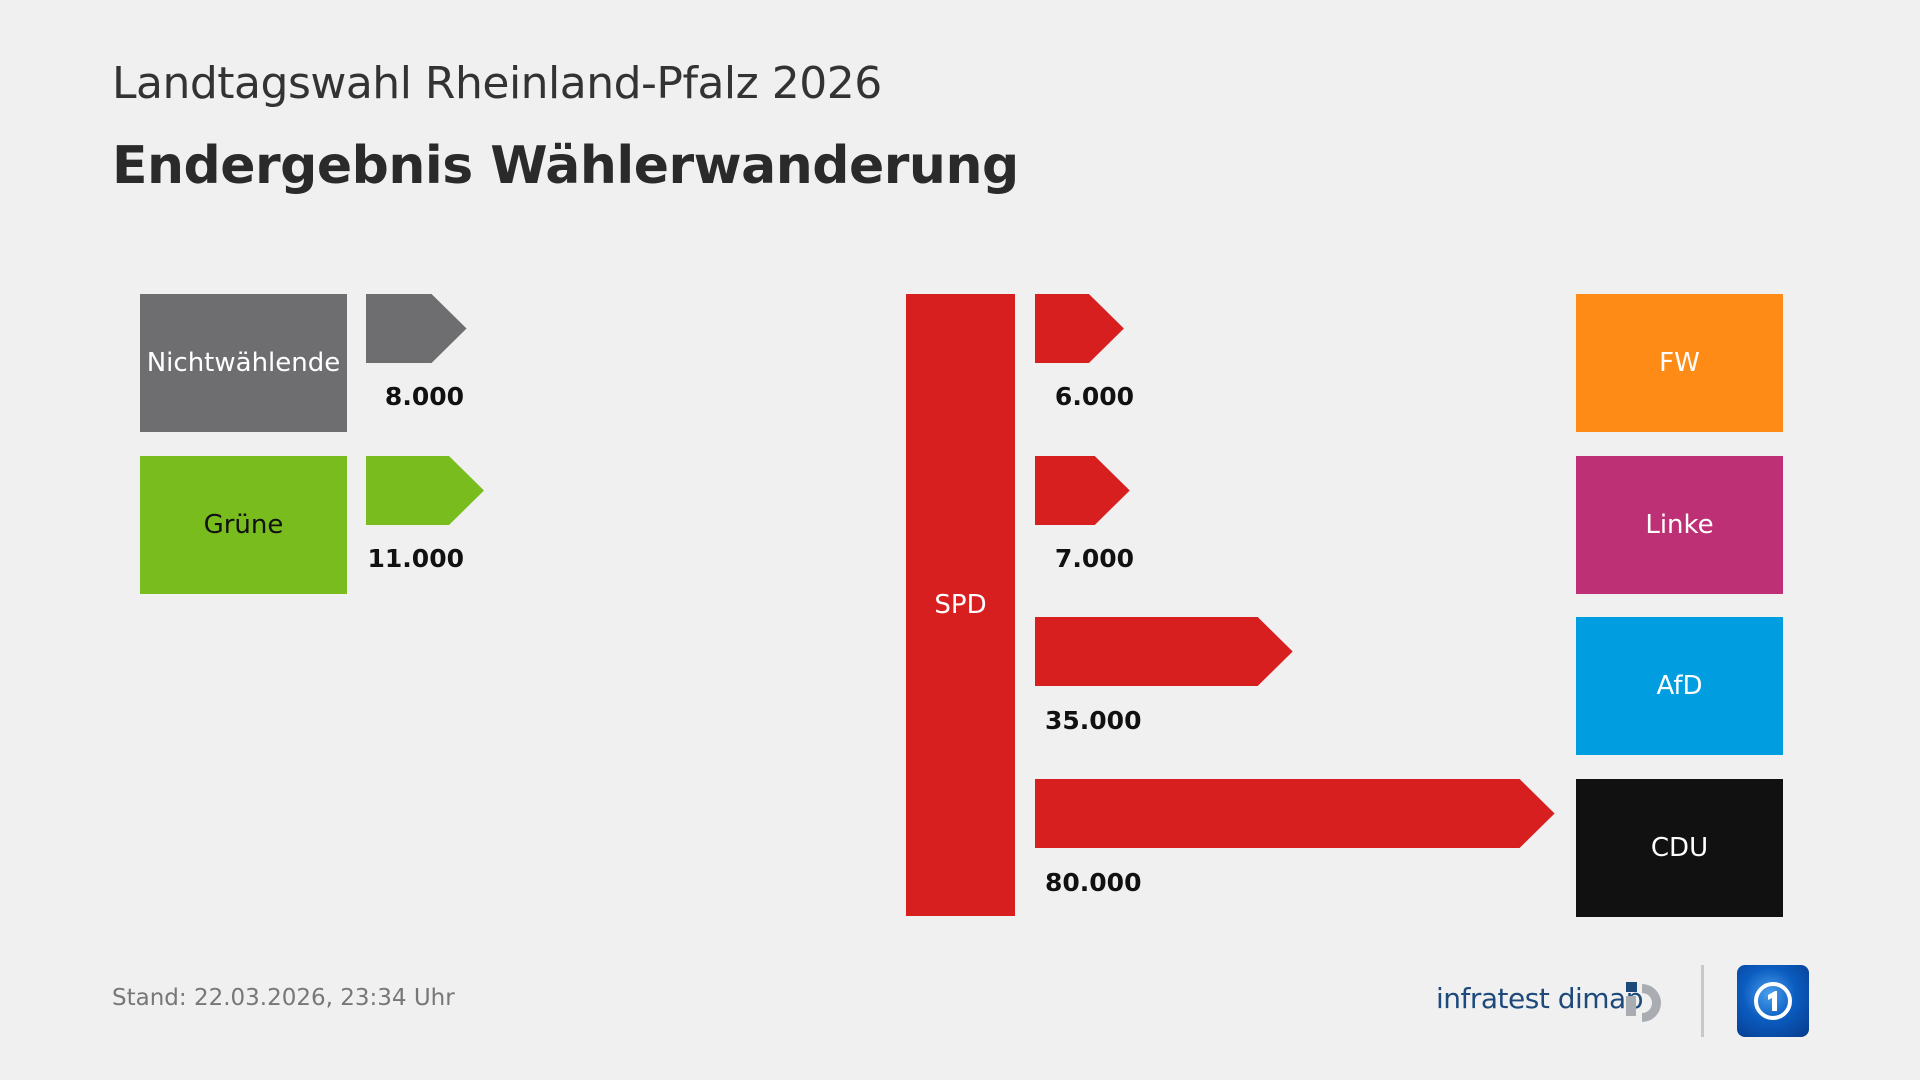 This screenshot has height=1080, width=1920. What do you see at coordinates (1093, 720) in the screenshot?
I see `value-label: 35.000` at bounding box center [1093, 720].